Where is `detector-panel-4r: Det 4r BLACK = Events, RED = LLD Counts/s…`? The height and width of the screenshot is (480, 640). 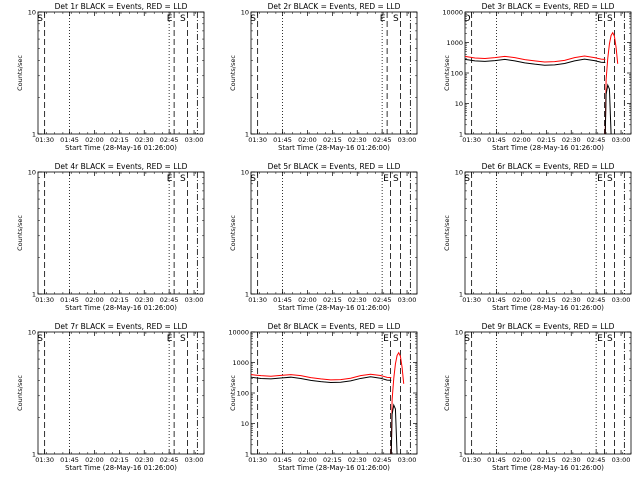
detector-panel-4r: Det 4r BLACK = Events, RED = LLD Counts/s… is located at coordinates (106, 240).